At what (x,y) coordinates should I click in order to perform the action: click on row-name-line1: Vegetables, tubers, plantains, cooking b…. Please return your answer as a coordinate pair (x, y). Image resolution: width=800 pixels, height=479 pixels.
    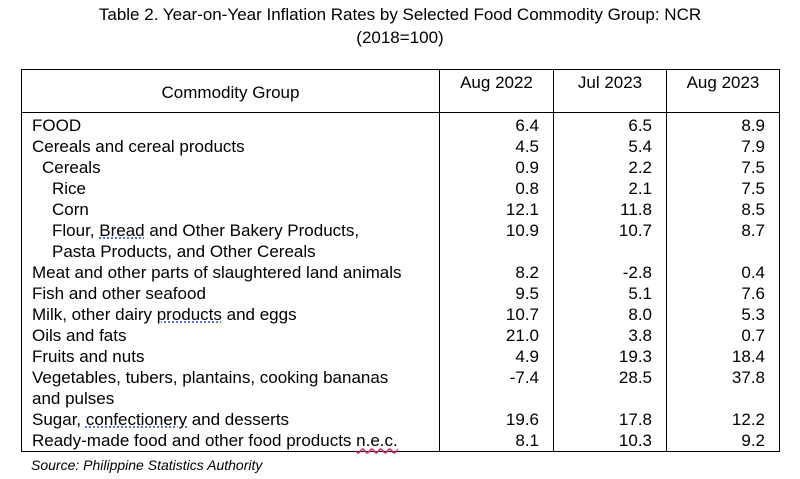
    Looking at the image, I should click on (210, 377).